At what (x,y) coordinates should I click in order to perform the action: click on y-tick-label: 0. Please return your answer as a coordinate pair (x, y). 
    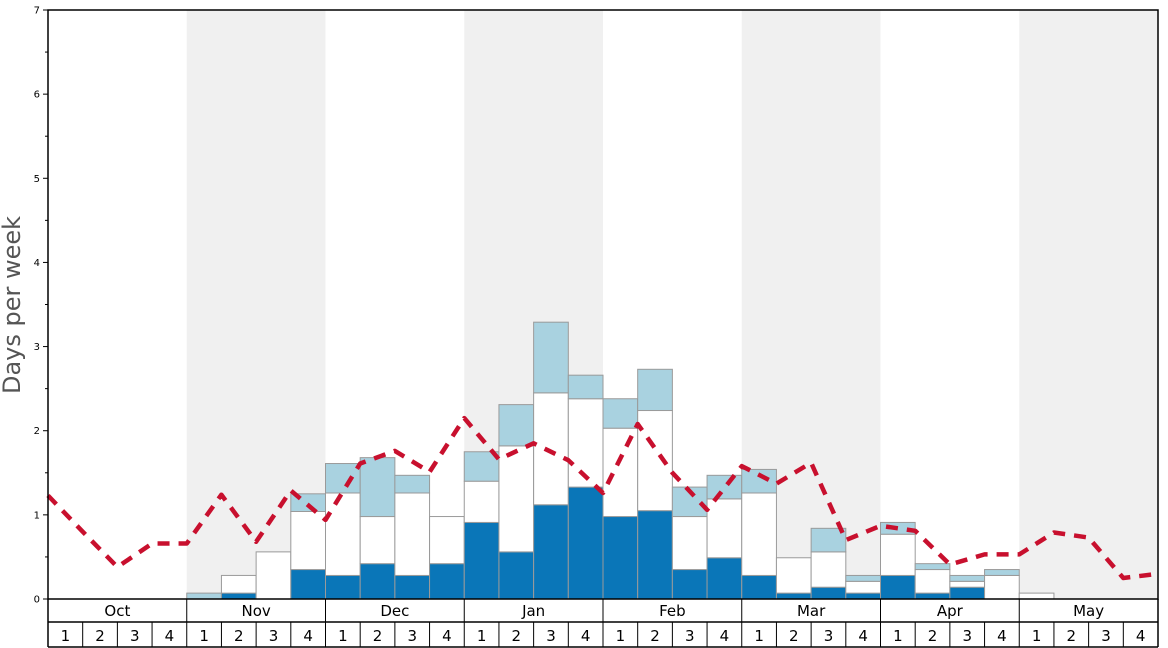
    Looking at the image, I should click on (37, 600).